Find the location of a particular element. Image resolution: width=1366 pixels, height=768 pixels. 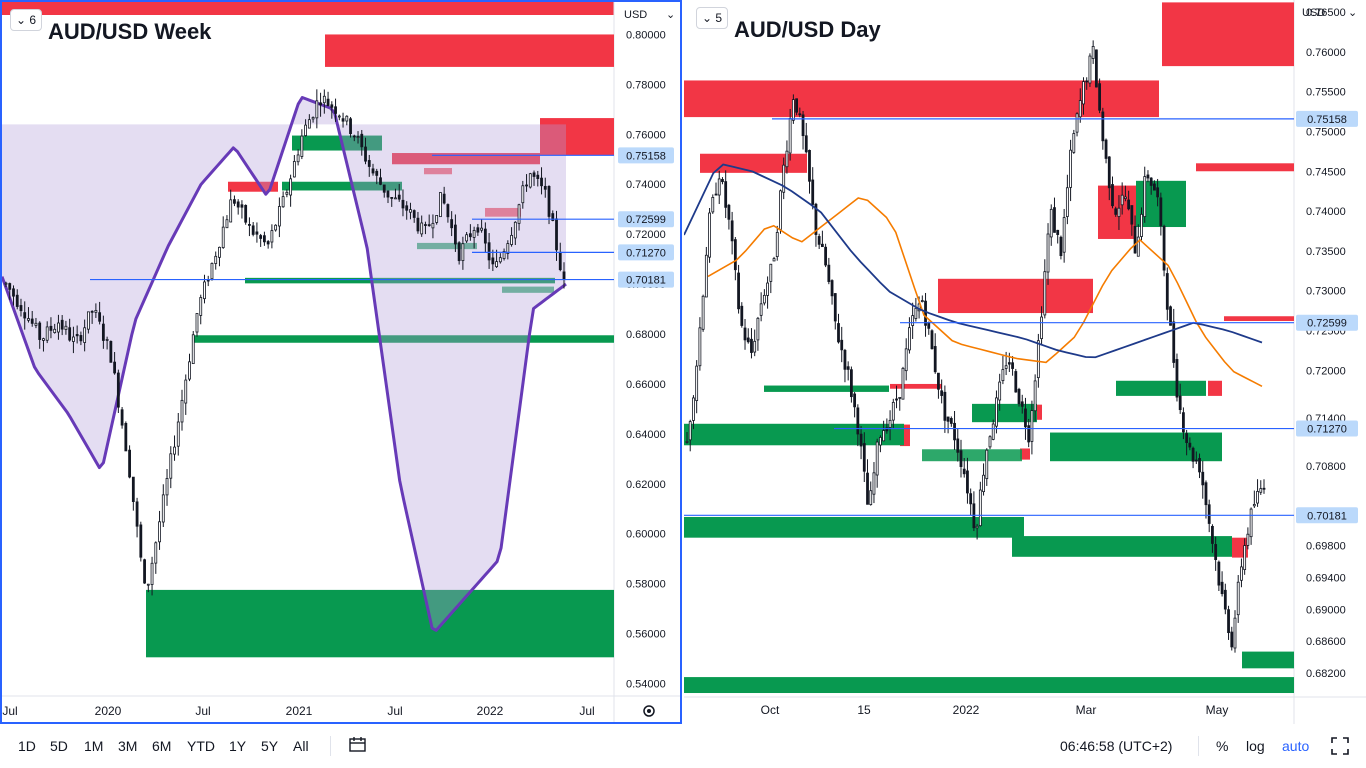

divider is located at coordinates (1198, 746).